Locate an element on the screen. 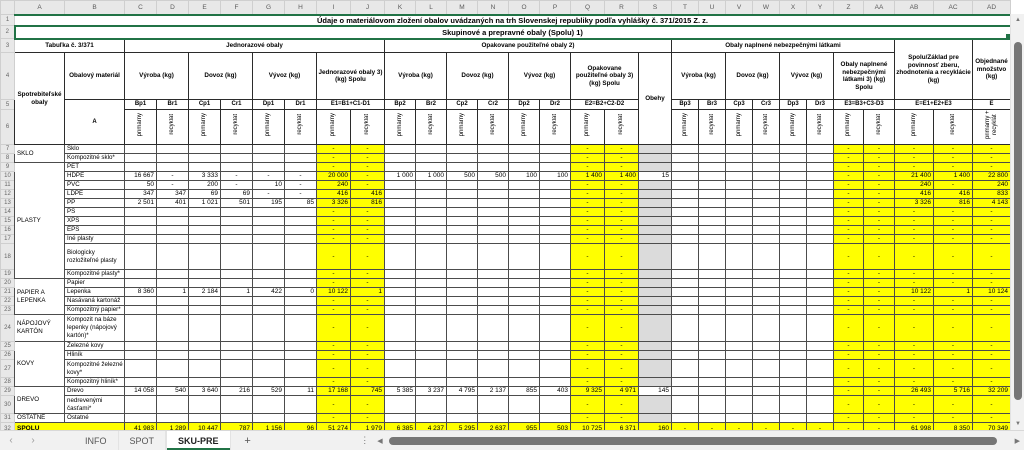  column-letter: Y is located at coordinates (820, 8).